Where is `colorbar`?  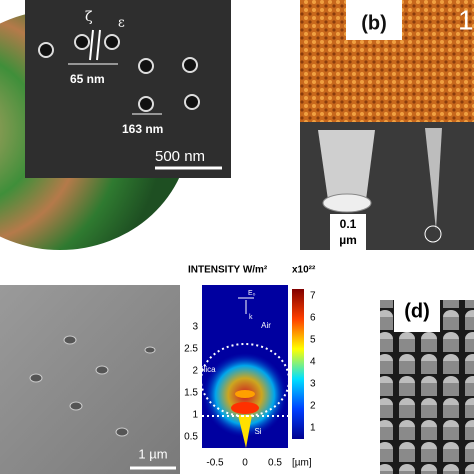 colorbar is located at coordinates (298, 364).